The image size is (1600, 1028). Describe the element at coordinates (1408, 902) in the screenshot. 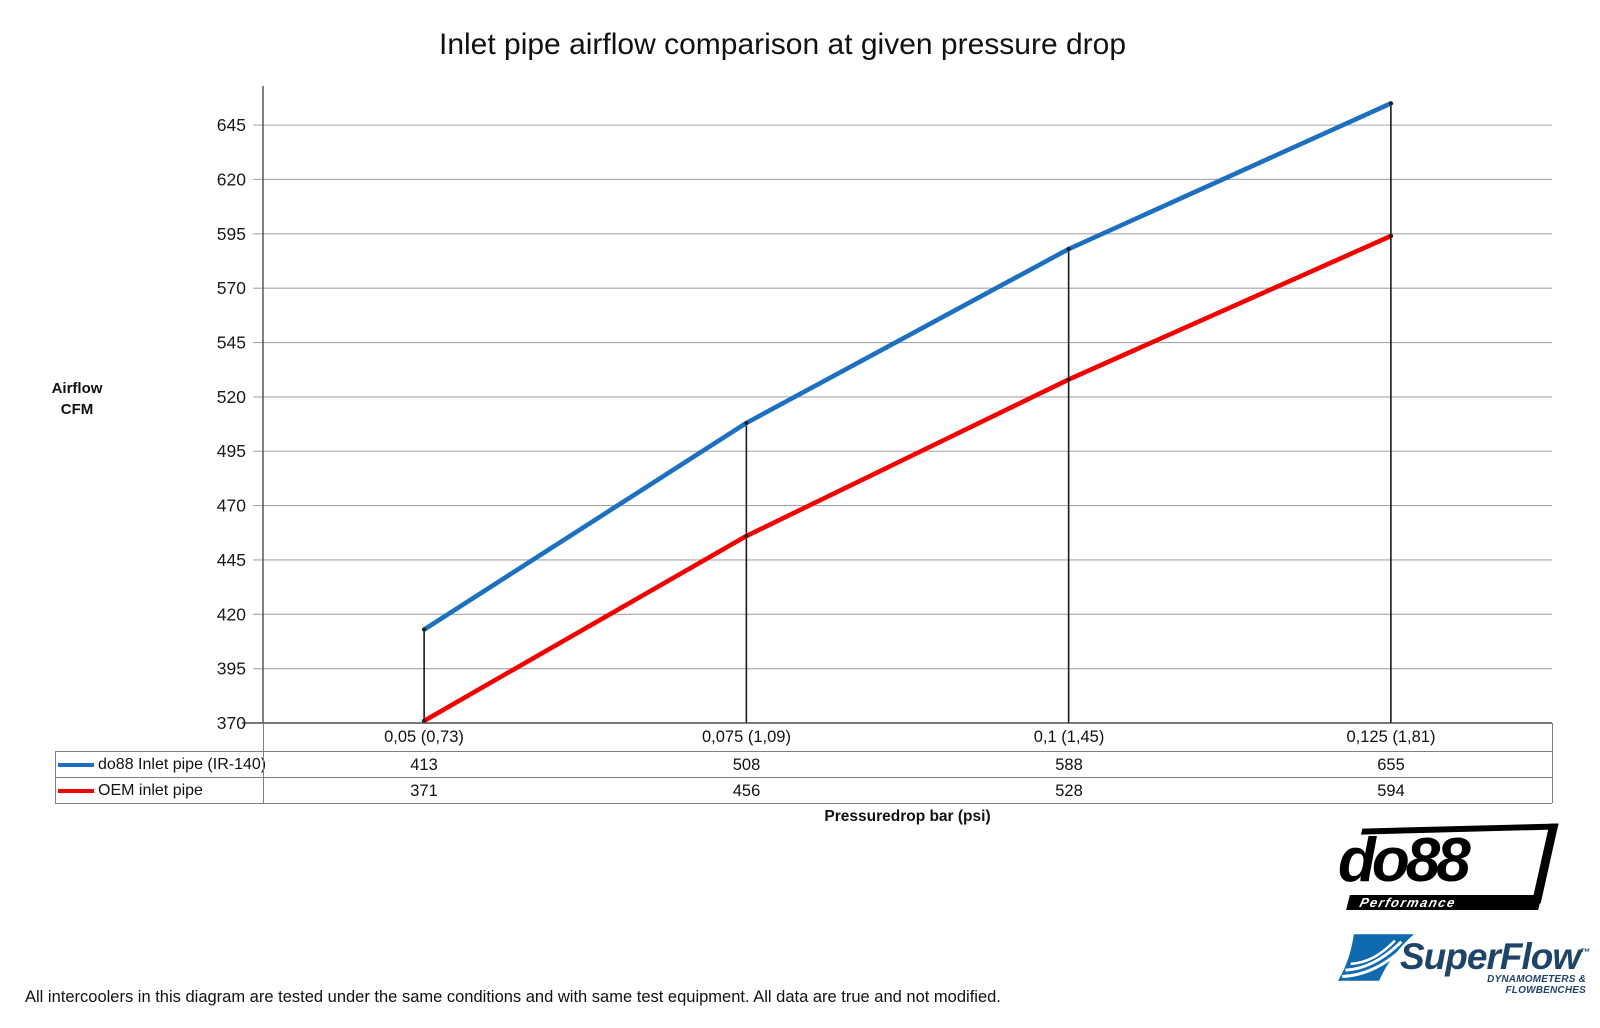

I see `do88-logo-tagline: Performance` at that location.